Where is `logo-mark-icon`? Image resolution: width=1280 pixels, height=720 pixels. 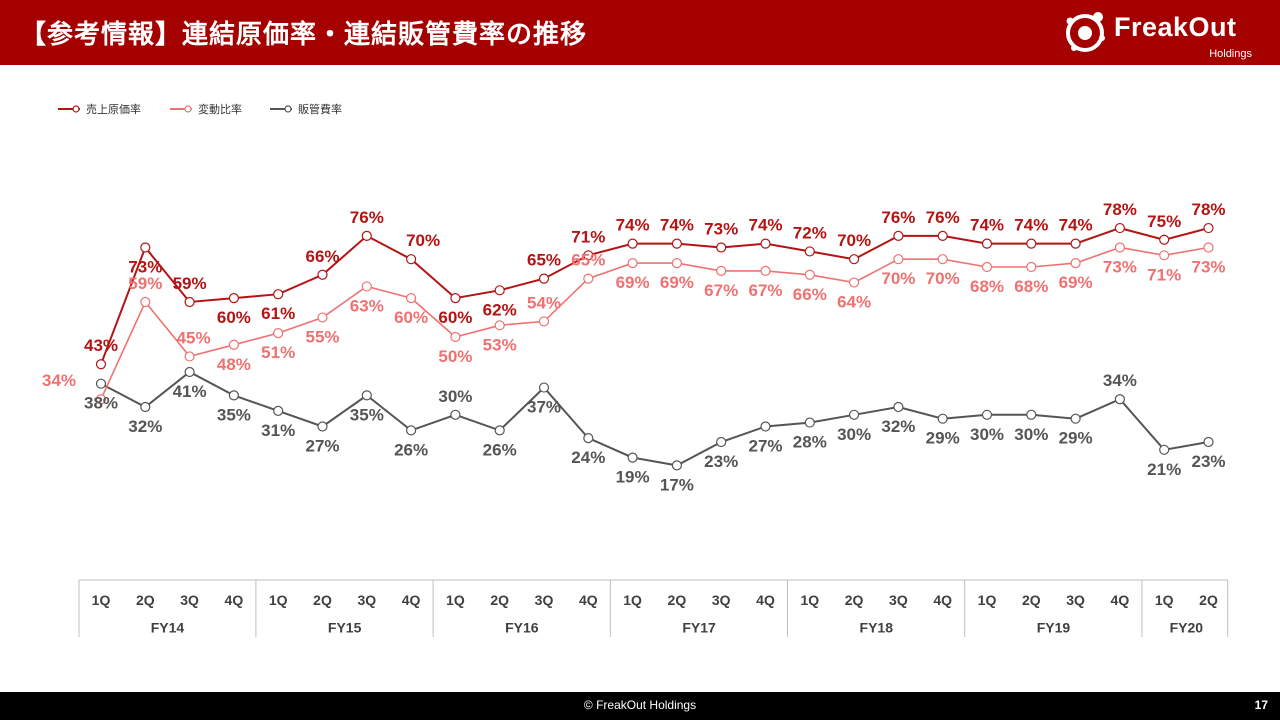 logo-mark-icon is located at coordinates (1085, 32).